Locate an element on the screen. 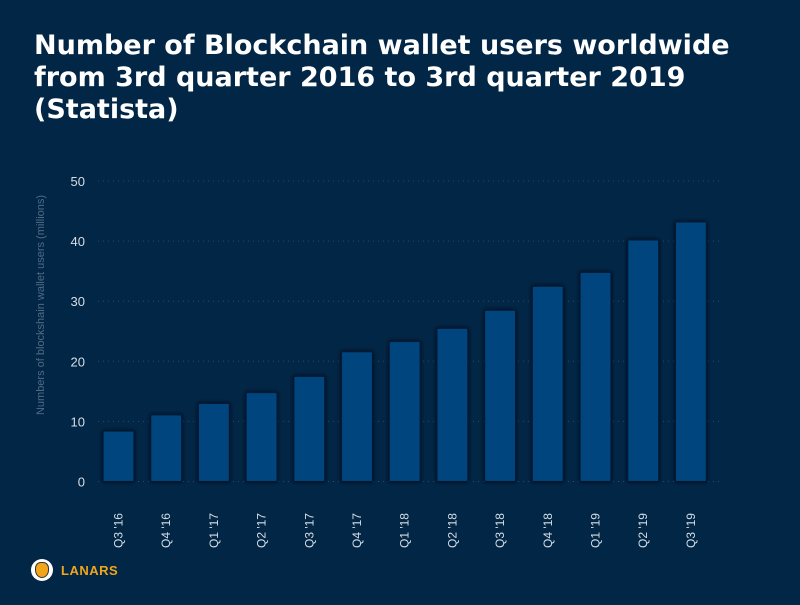 The image size is (800, 605). y-tick-label: 40 is located at coordinates (78, 241).